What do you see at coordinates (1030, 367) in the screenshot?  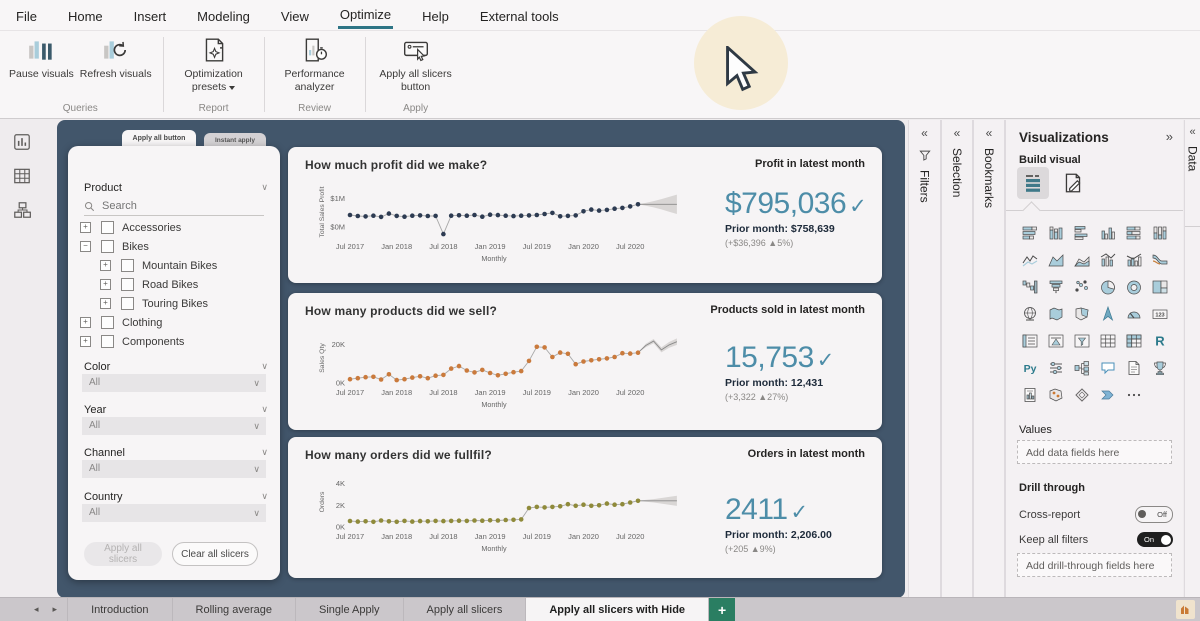 I see `python-visual-icon: Py` at bounding box center [1030, 367].